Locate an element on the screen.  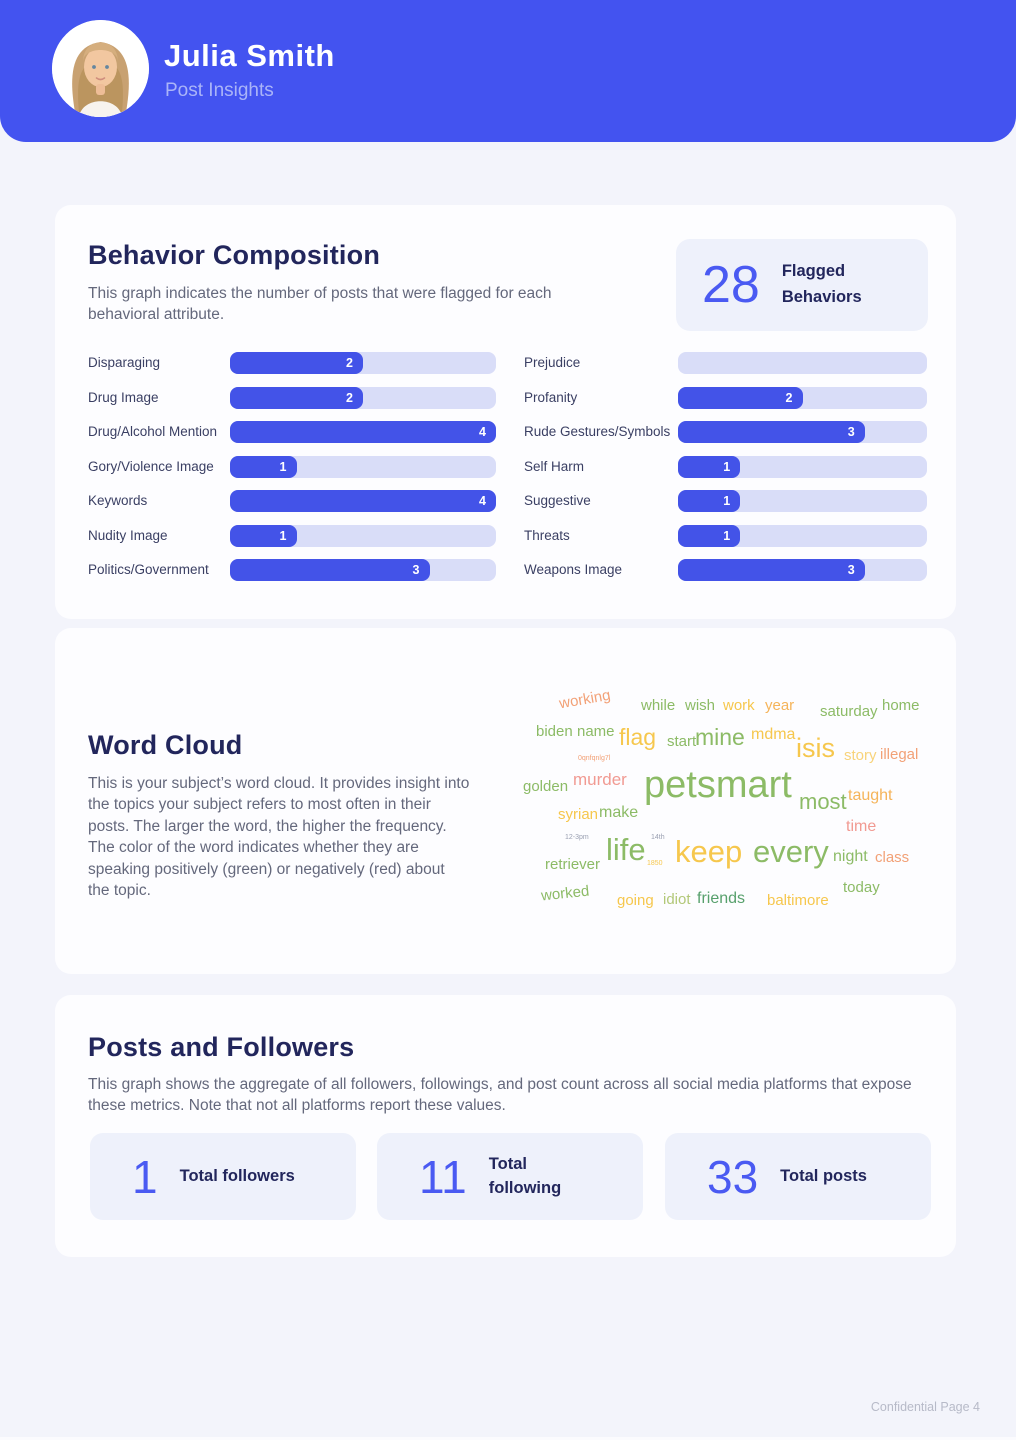
cloud-word: petsmart is located at coordinates (718, 785).